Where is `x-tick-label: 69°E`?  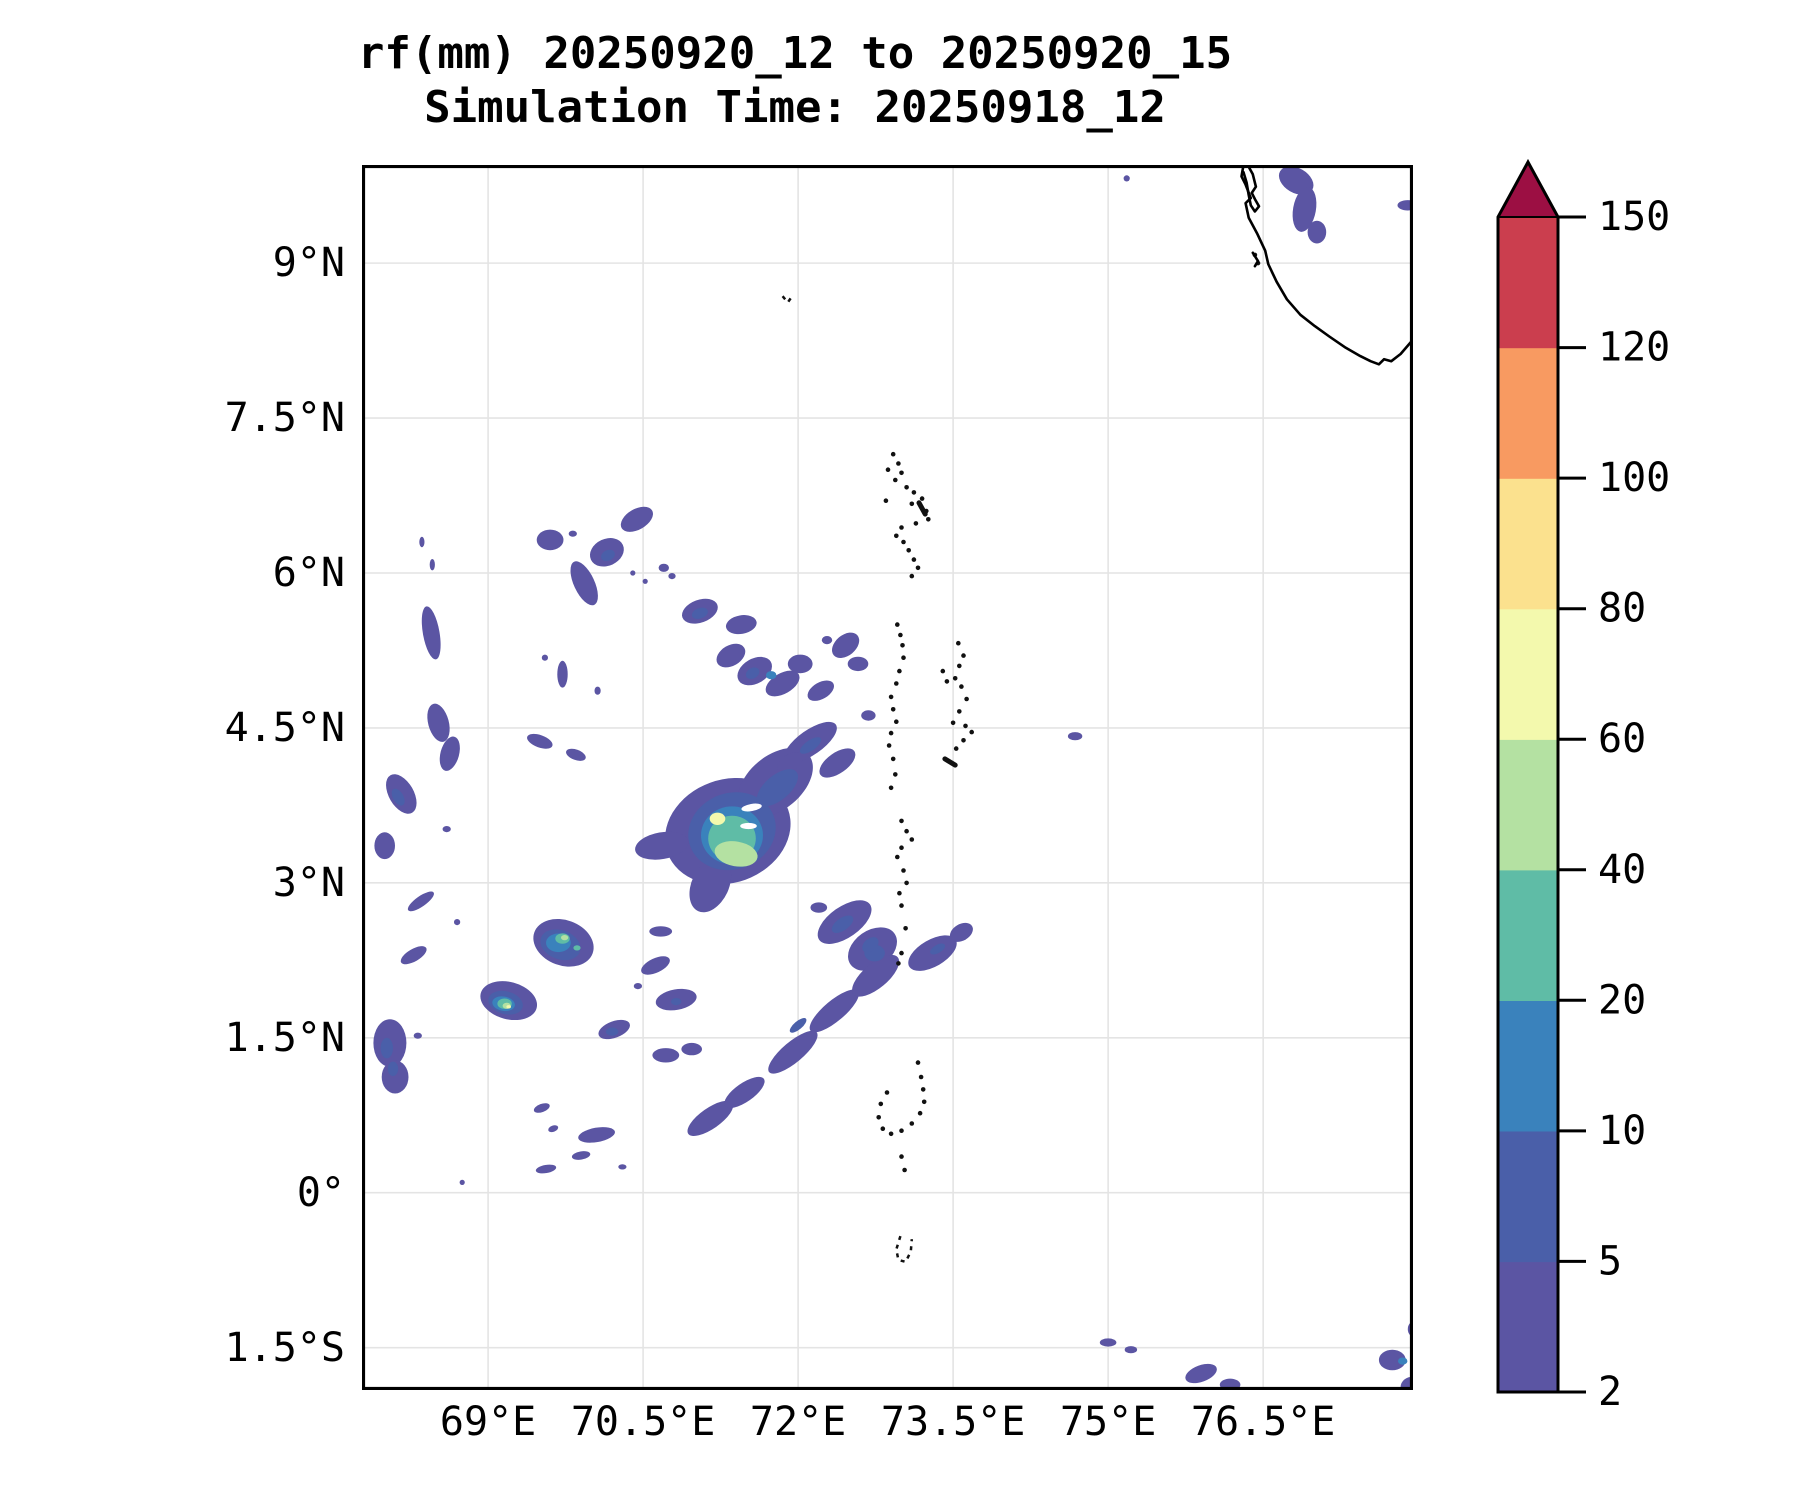 x-tick-label: 69°E is located at coordinates (488, 1422).